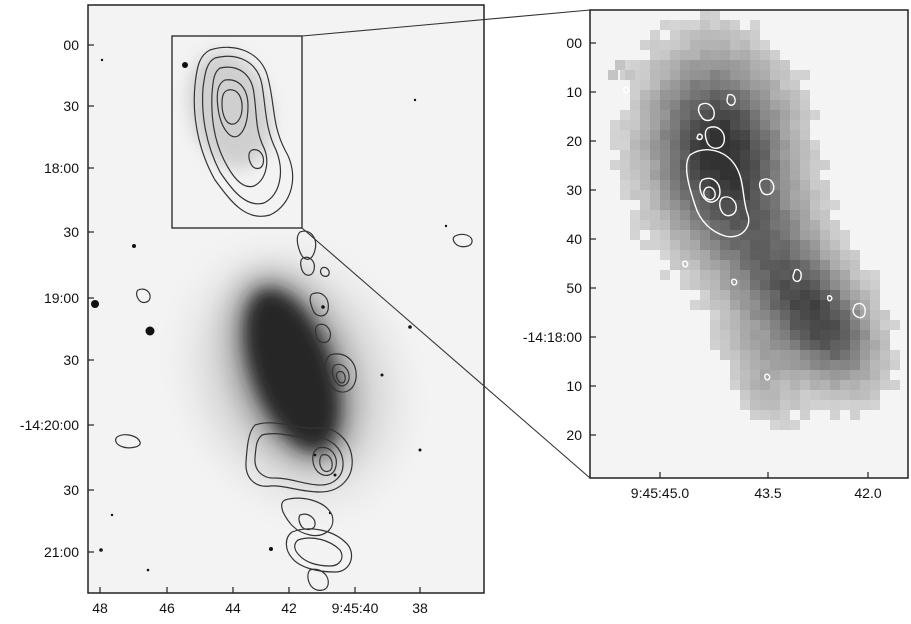 The width and height of the screenshot is (911, 624). I want to click on zoom-connector-bottom, so click(446, 353).